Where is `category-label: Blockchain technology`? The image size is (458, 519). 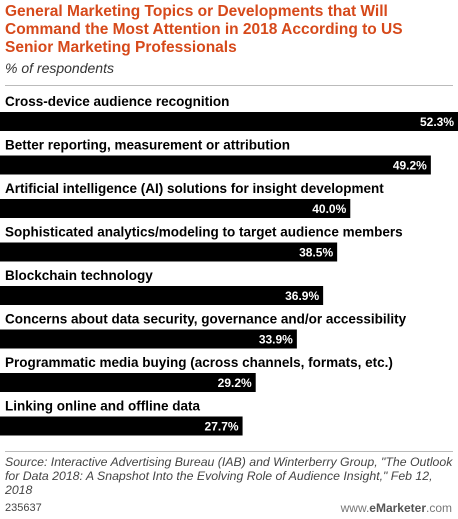
category-label: Blockchain technology is located at coordinates (79, 275).